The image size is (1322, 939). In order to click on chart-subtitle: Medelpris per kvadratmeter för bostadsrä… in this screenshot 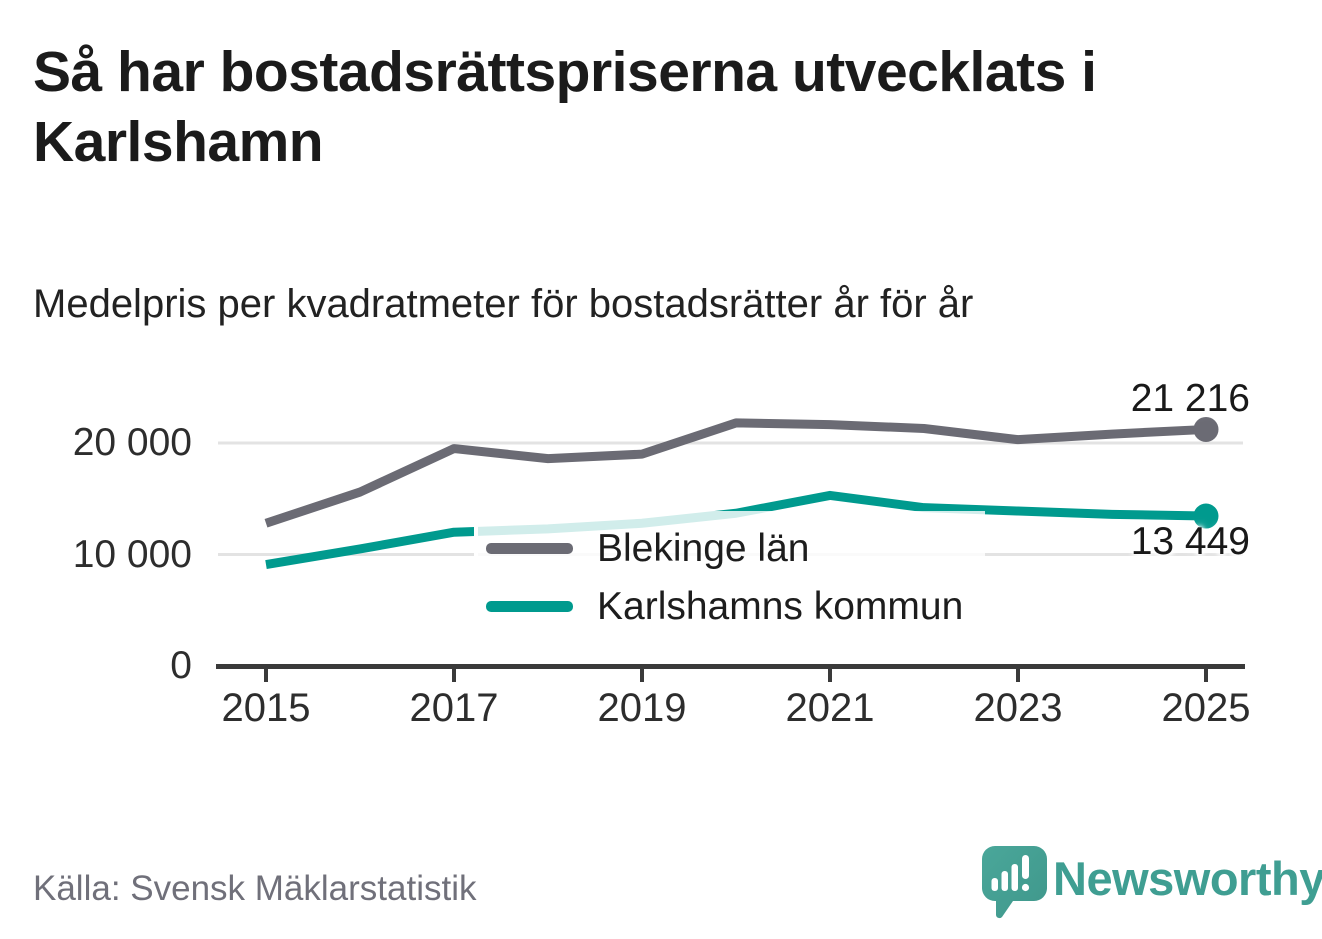, I will do `click(503, 304)`.